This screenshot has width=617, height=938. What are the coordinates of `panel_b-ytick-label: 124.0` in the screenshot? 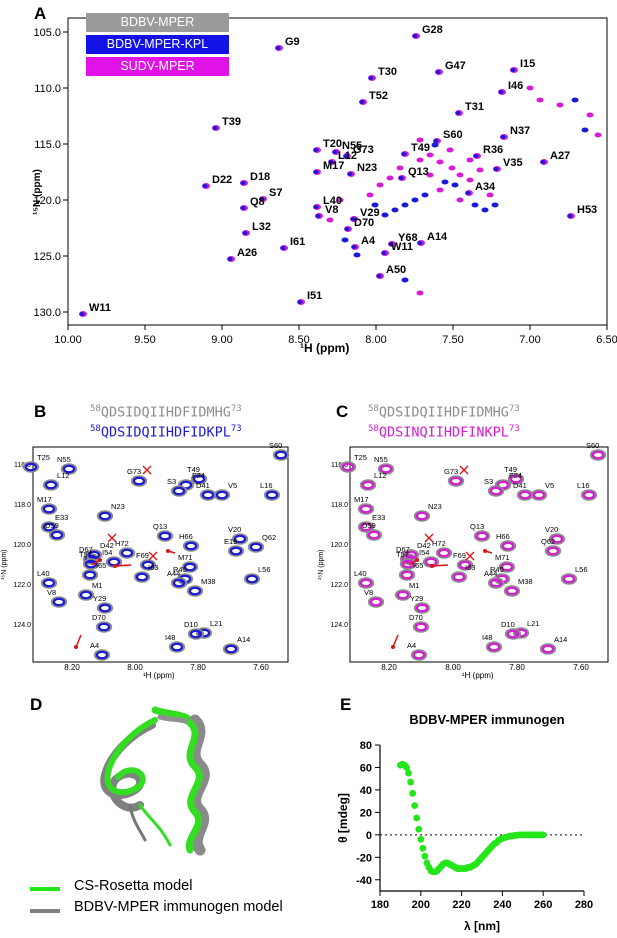 It's located at (22, 625).